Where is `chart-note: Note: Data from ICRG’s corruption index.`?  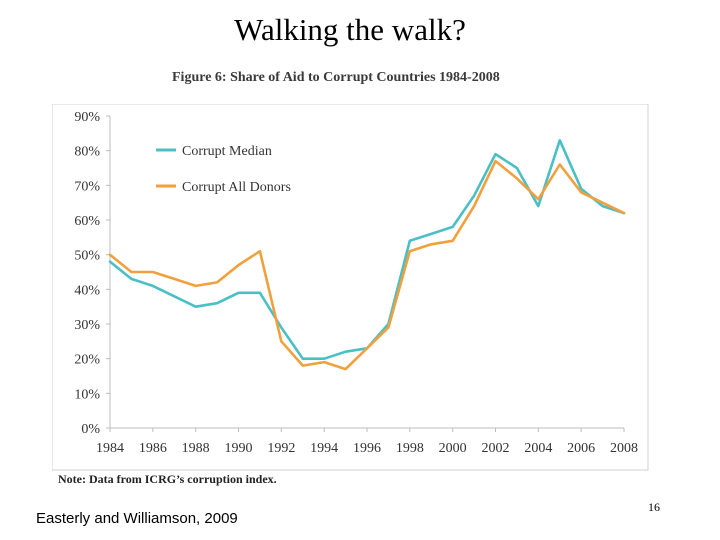
chart-note: Note: Data from ICRG’s corruption index. is located at coordinates (167, 479).